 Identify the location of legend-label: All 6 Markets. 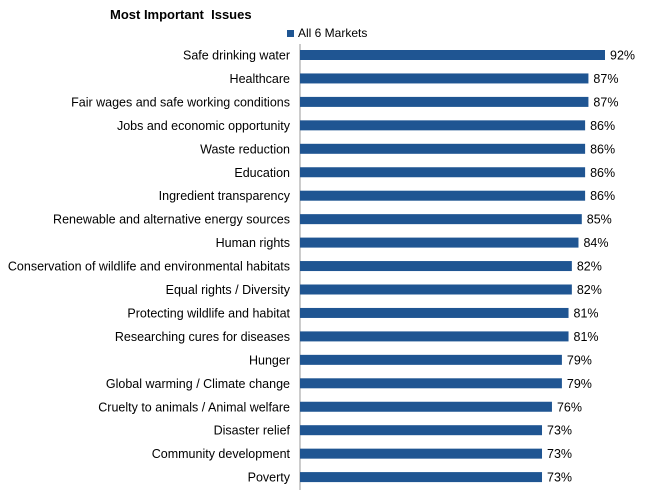
(333, 33).